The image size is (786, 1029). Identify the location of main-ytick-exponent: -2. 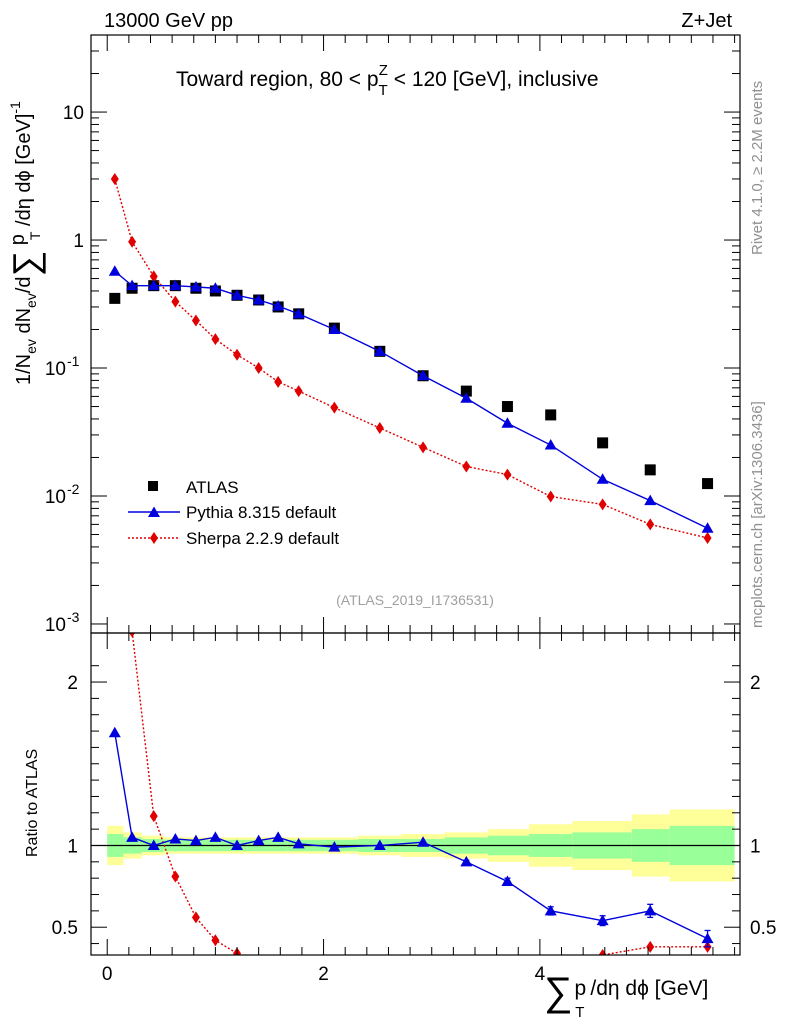
(73, 489).